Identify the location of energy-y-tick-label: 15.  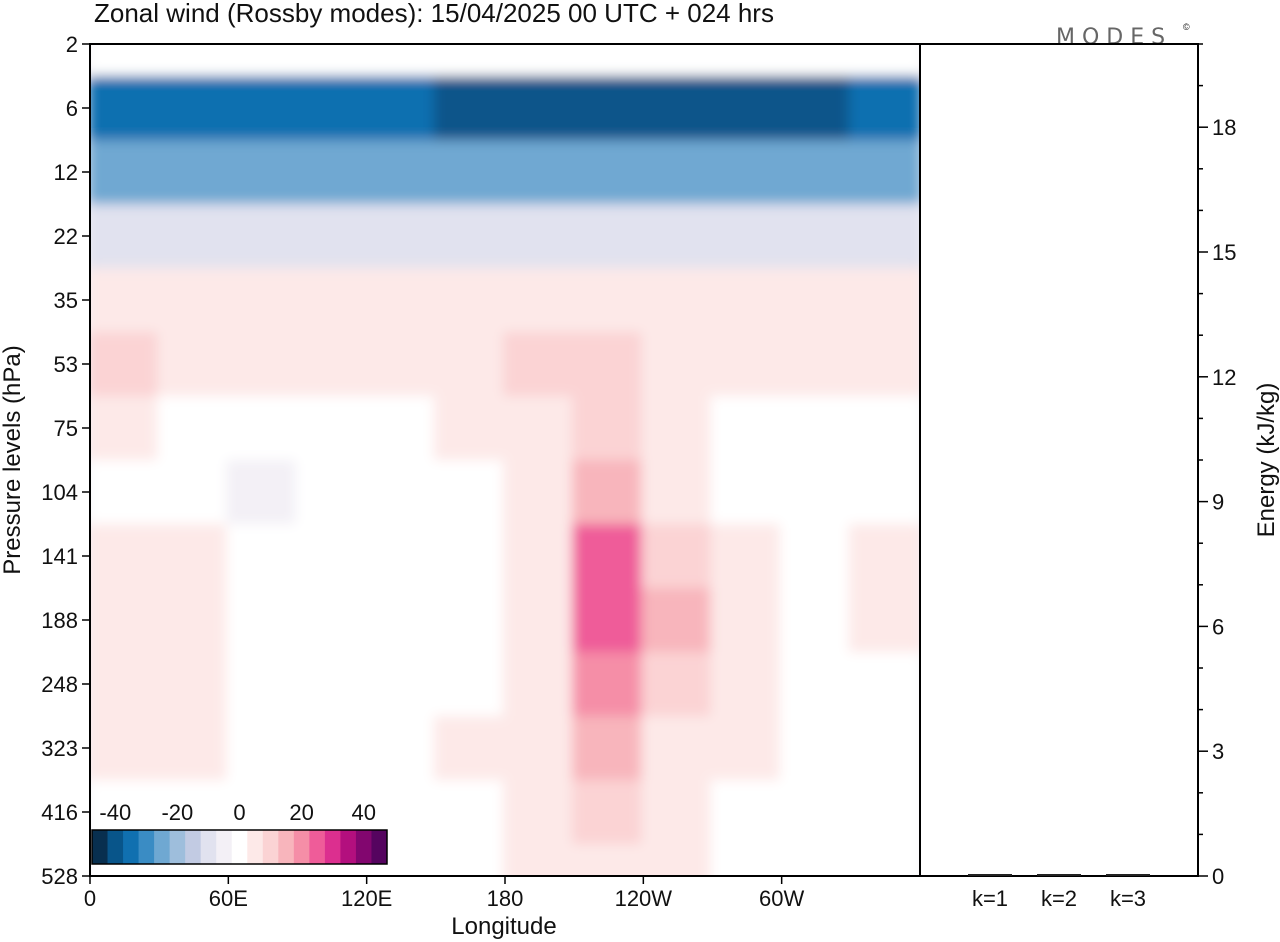
(1224, 252).